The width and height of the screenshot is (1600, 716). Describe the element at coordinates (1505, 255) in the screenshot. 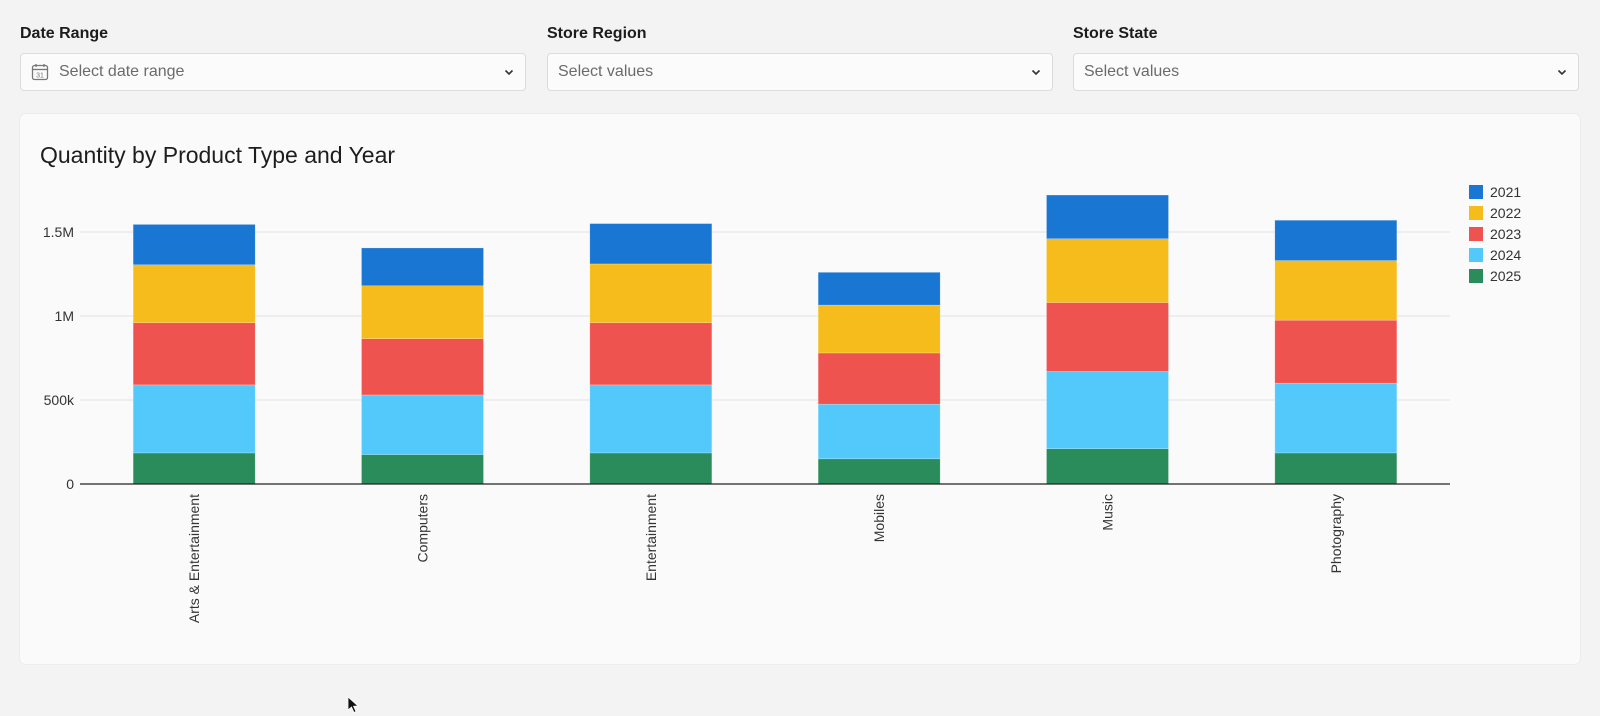

I see `legend-label-2024: 2024` at that location.